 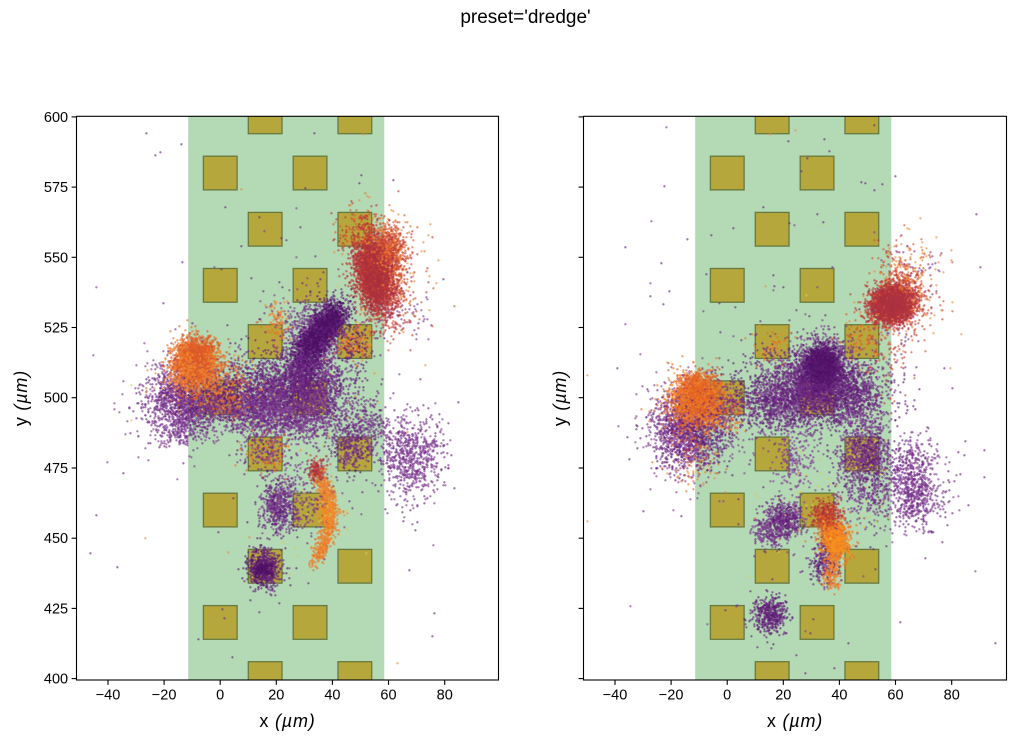 What do you see at coordinates (56, 188) in the screenshot?
I see `svg-text: 575` at bounding box center [56, 188].